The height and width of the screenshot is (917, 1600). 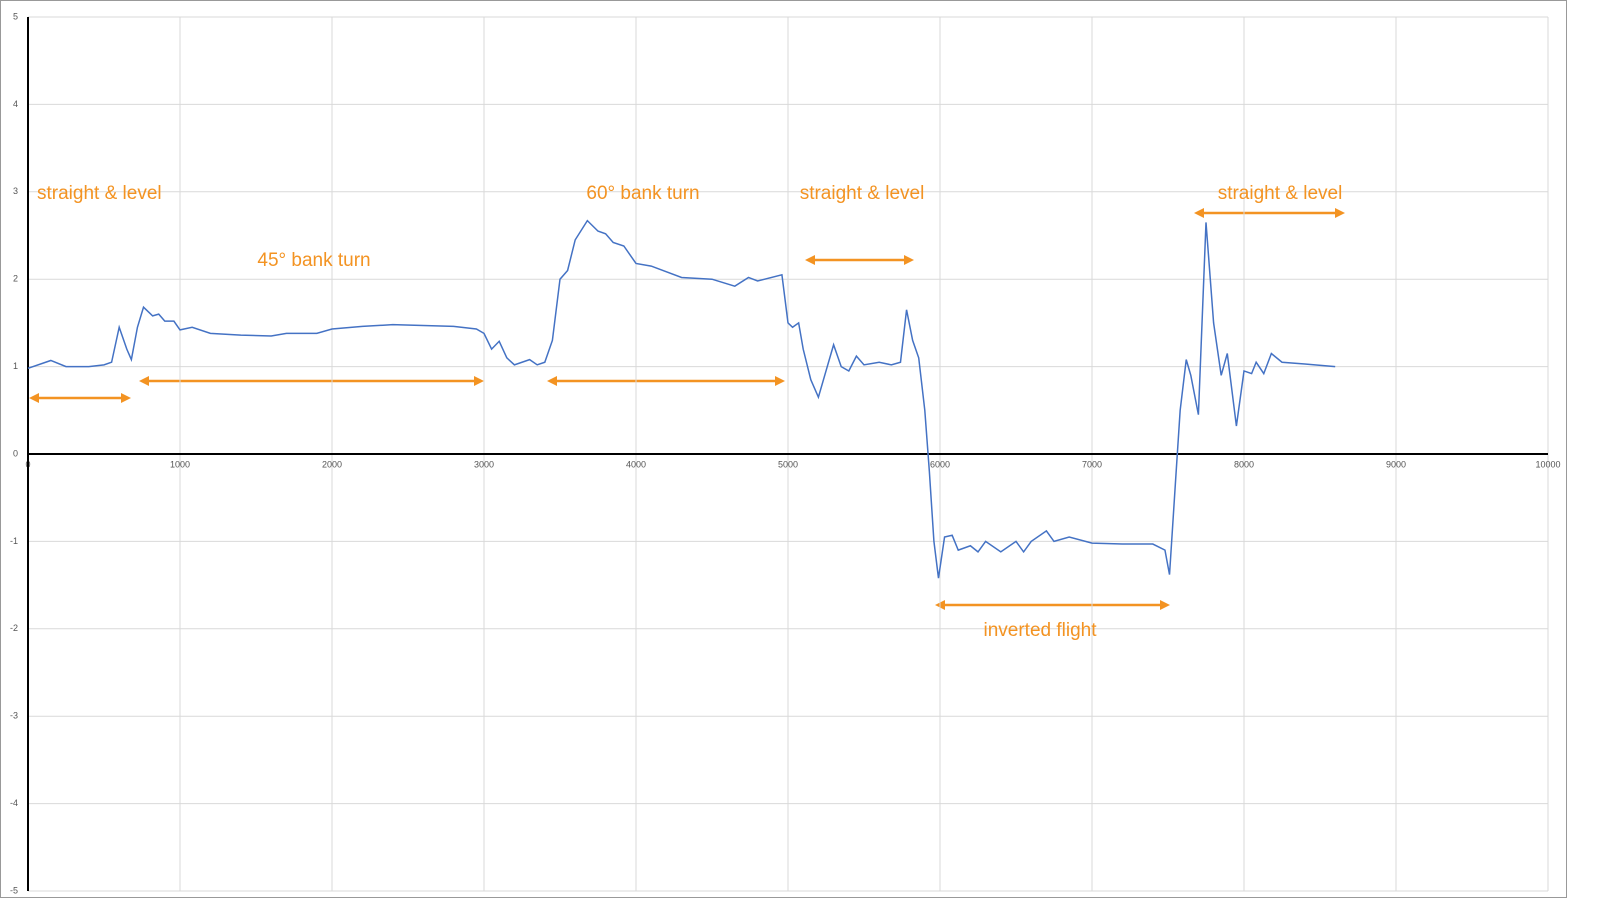 I want to click on annotation: 45° bank turn, so click(x=313, y=260).